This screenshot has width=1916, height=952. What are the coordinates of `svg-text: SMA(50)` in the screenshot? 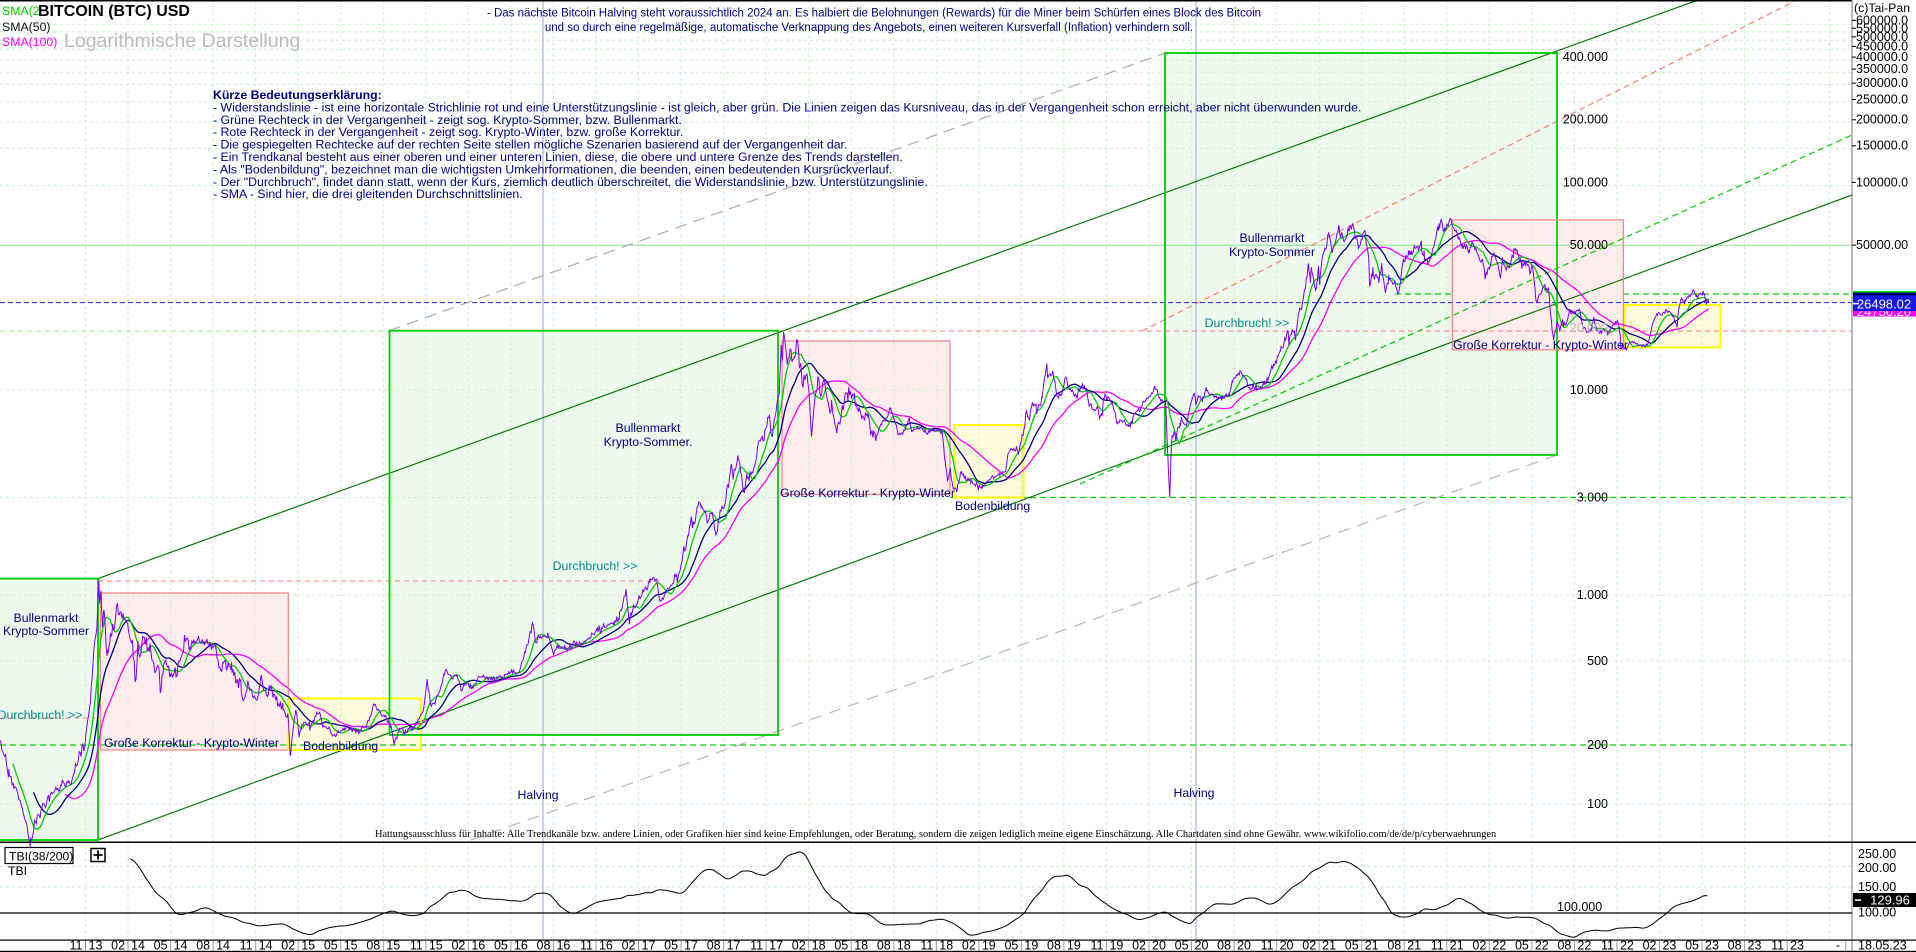 It's located at (26, 27).